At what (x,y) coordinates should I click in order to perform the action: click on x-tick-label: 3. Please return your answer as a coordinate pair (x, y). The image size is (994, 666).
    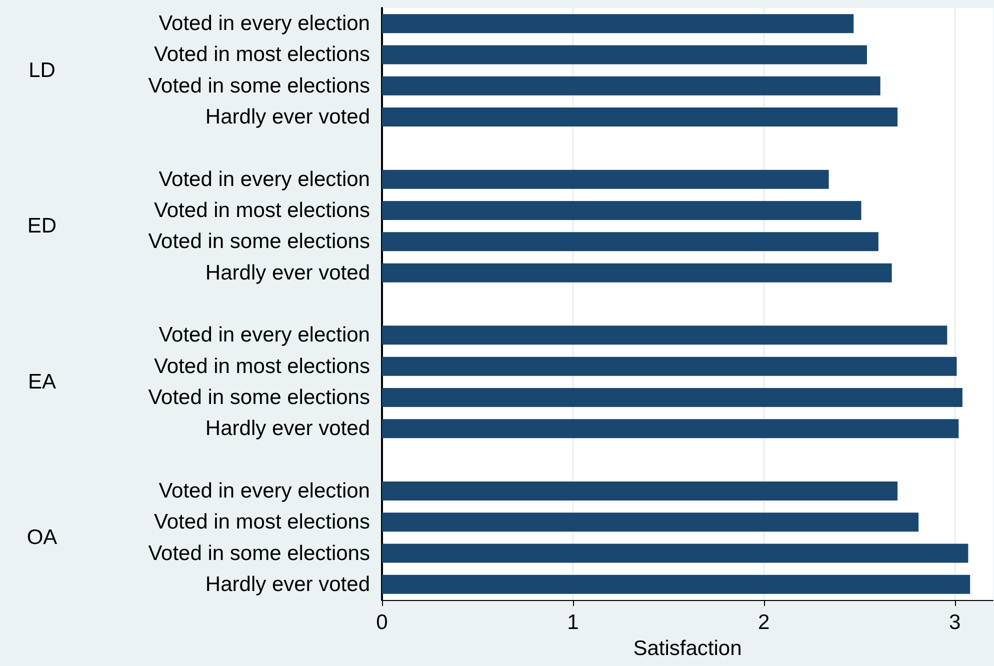
    Looking at the image, I should click on (954, 622).